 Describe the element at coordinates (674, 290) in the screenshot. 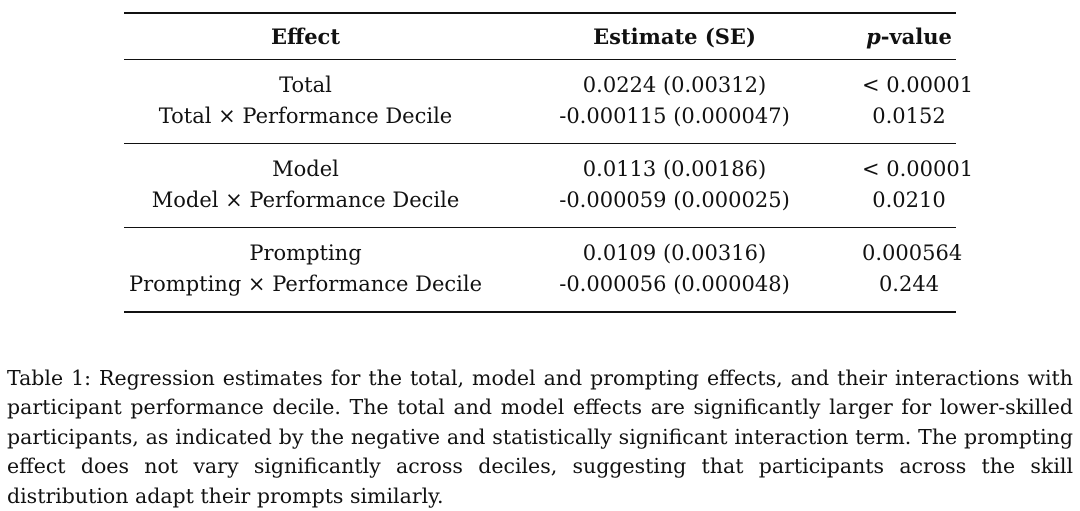

I see `cell-estimate: -0.000056 (0.000048)` at that location.